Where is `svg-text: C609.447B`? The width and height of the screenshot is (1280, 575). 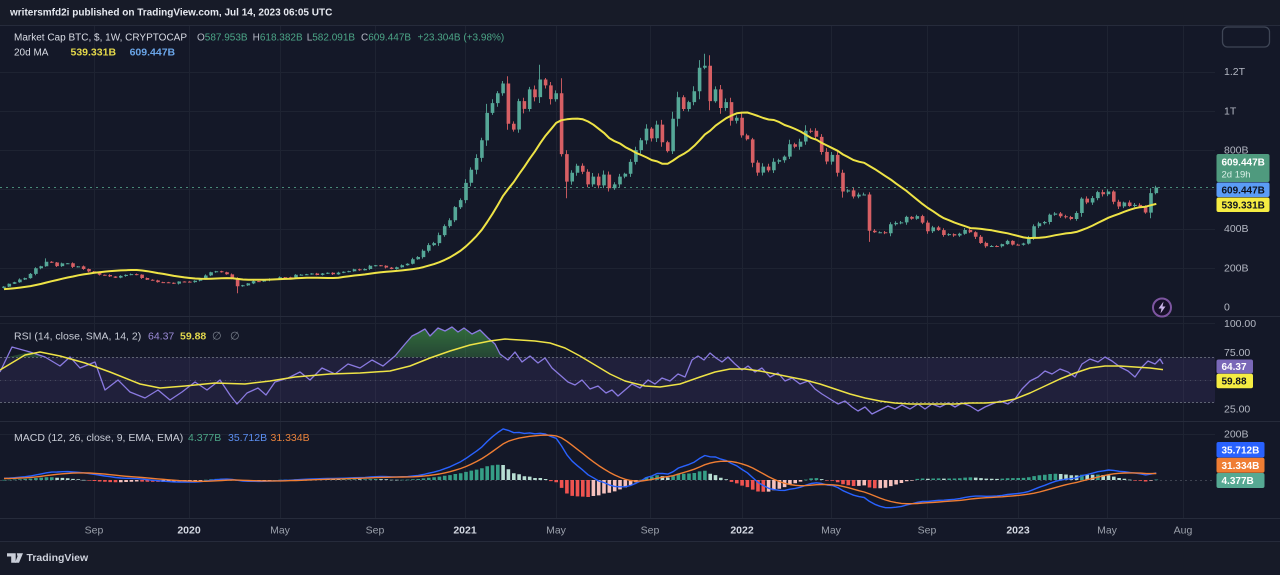
svg-text: C609.447B is located at coordinates (386, 38).